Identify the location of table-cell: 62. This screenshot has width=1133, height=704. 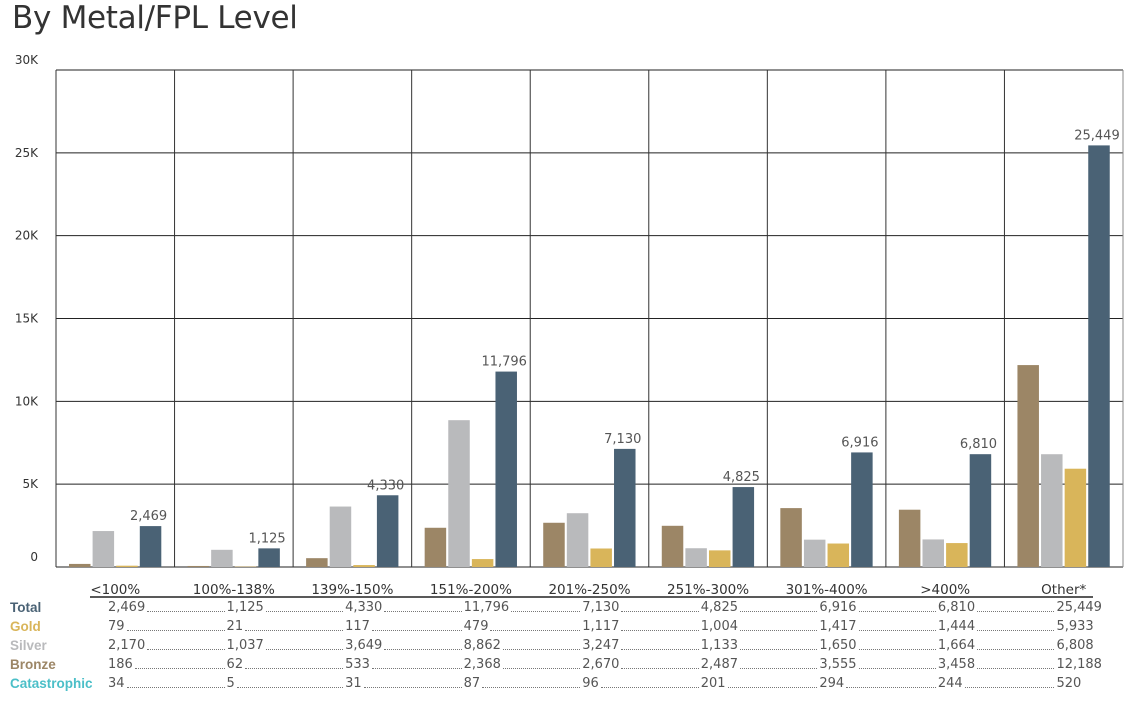
(286, 664).